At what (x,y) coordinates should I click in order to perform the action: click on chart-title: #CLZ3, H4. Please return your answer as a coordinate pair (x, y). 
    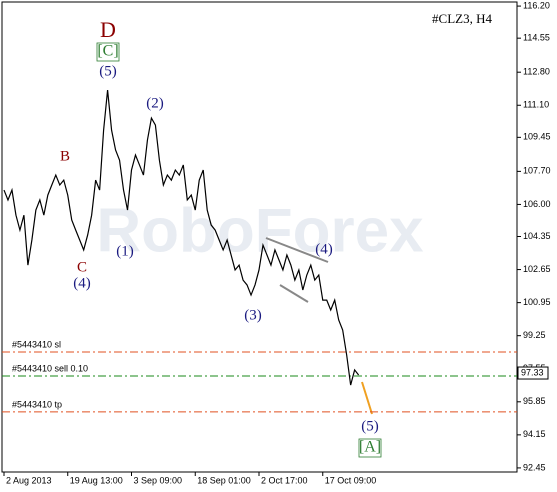
    Looking at the image, I should click on (462, 18).